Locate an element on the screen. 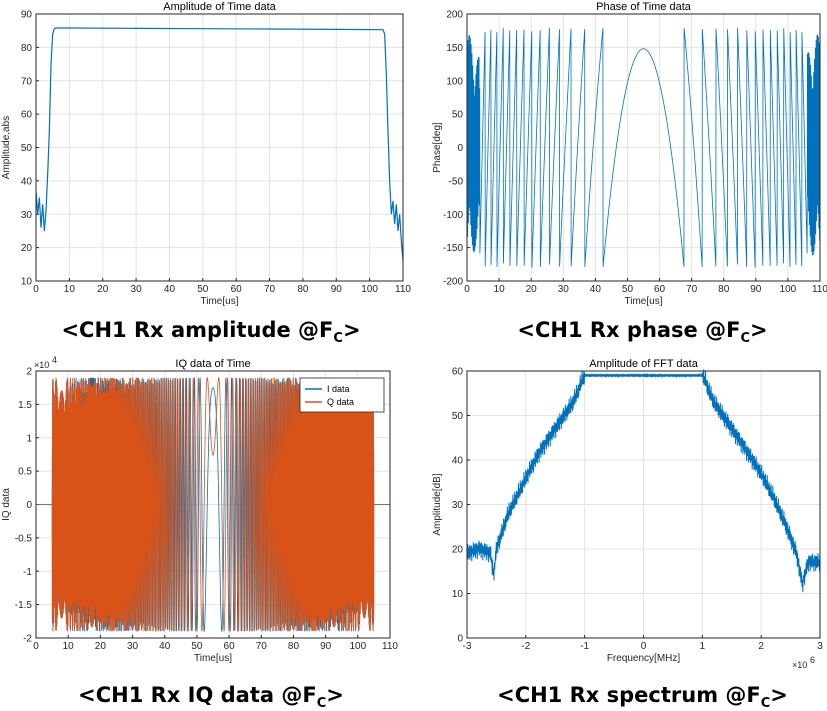 The width and height of the screenshot is (827, 711). caption-phase-text: <CH1 Rx phase @F is located at coordinates (629, 330).